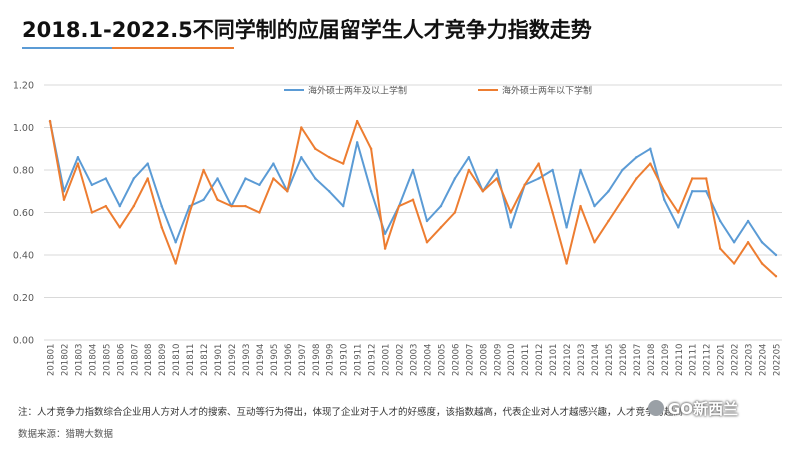  I want to click on x-tick-label: 201810, so click(177, 360).